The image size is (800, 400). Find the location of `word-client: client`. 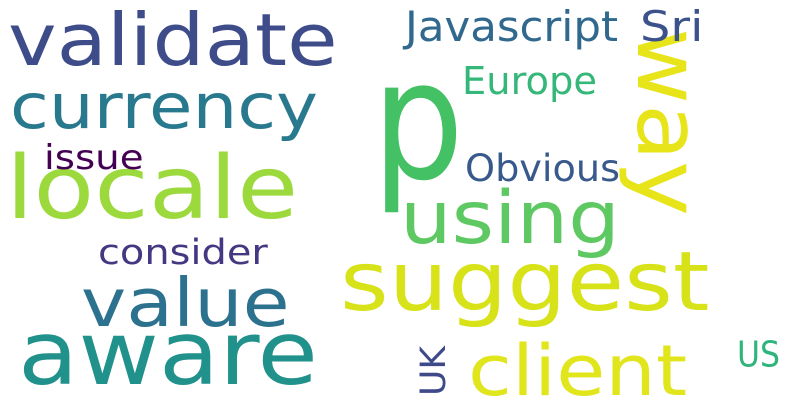

word-client: client is located at coordinates (578, 365).